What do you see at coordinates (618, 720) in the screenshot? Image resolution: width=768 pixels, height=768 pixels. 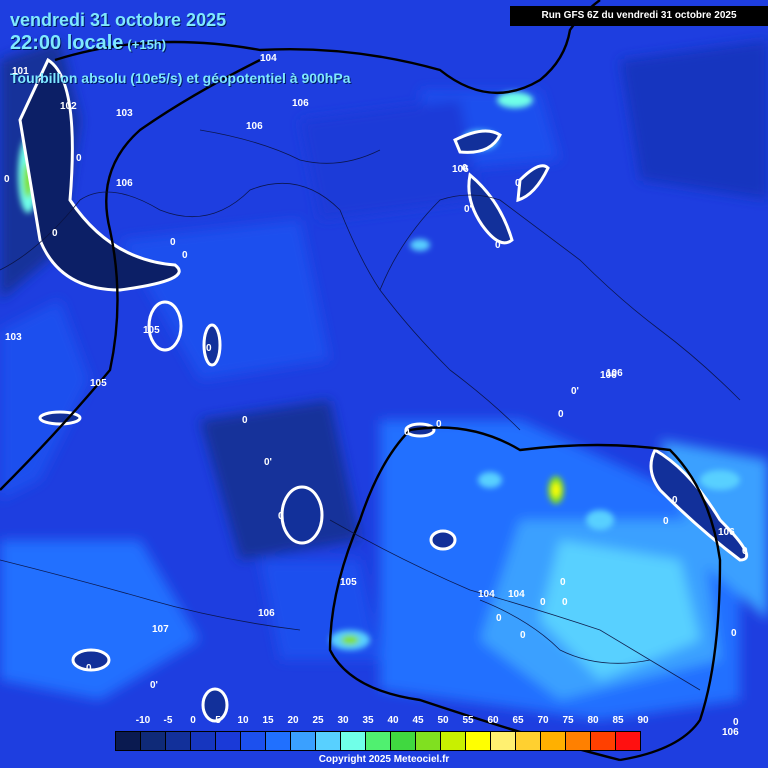 I see `legend-tick-label: 85` at bounding box center [618, 720].